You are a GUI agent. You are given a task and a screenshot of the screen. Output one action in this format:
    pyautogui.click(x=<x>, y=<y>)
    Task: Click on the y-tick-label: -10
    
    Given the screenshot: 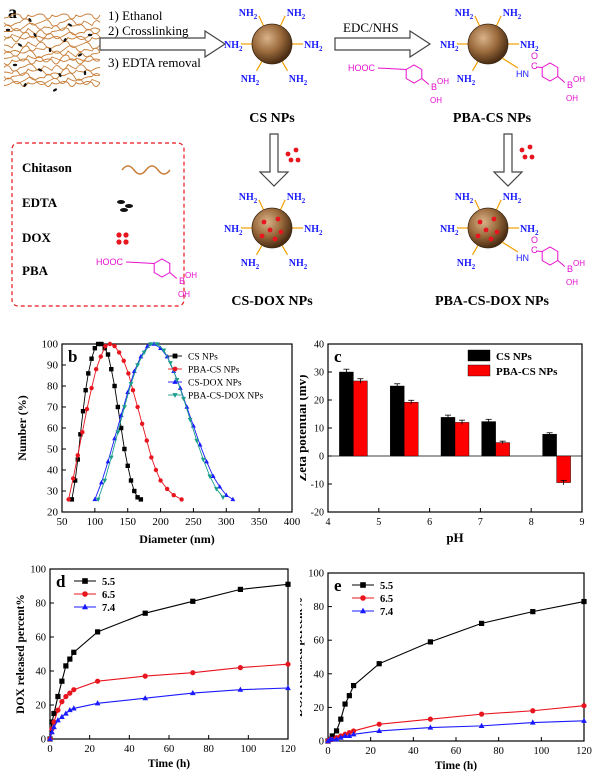 What is the action you would take?
    pyautogui.click(x=317, y=485)
    